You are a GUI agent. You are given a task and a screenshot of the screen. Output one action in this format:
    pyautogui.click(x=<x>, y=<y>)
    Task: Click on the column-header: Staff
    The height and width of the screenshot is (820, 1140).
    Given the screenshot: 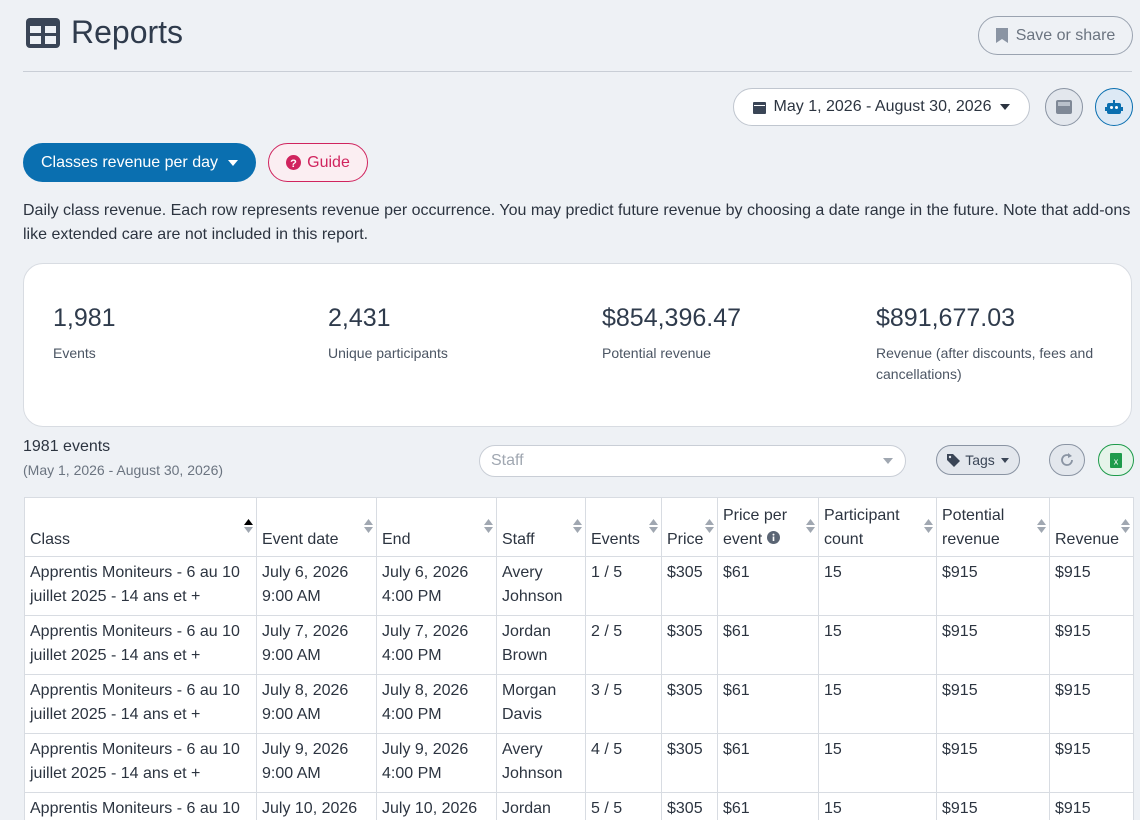 What is the action you would take?
    pyautogui.click(x=541, y=527)
    